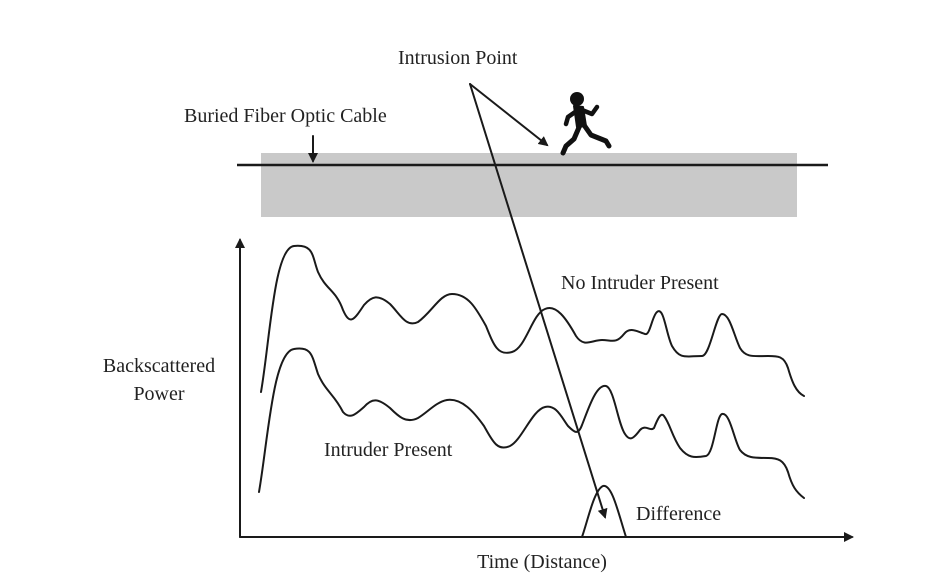 This screenshot has width=940, height=582. Describe the element at coordinates (542, 562) in the screenshot. I see `x-axis-label: Time (Distance)` at that location.